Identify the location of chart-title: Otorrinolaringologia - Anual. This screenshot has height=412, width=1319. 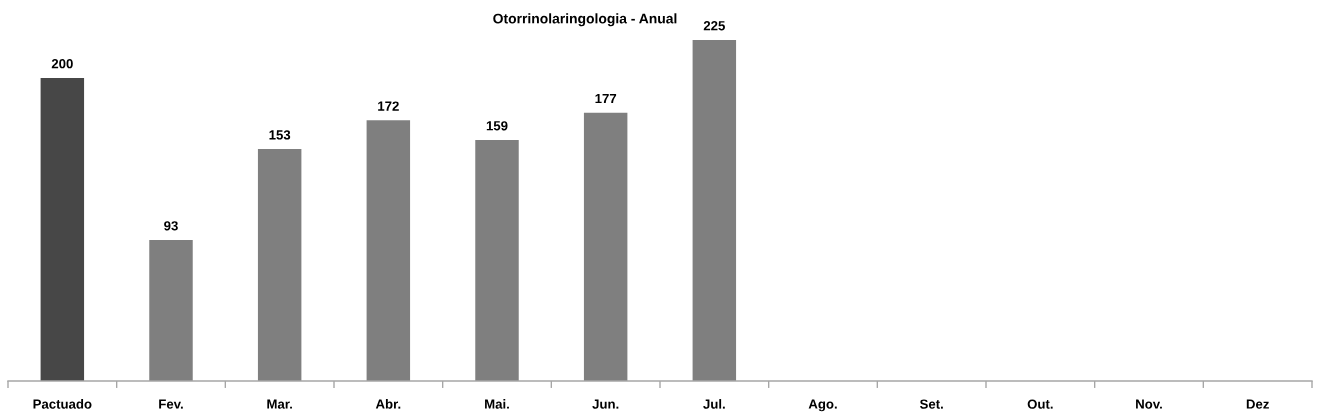
(585, 20).